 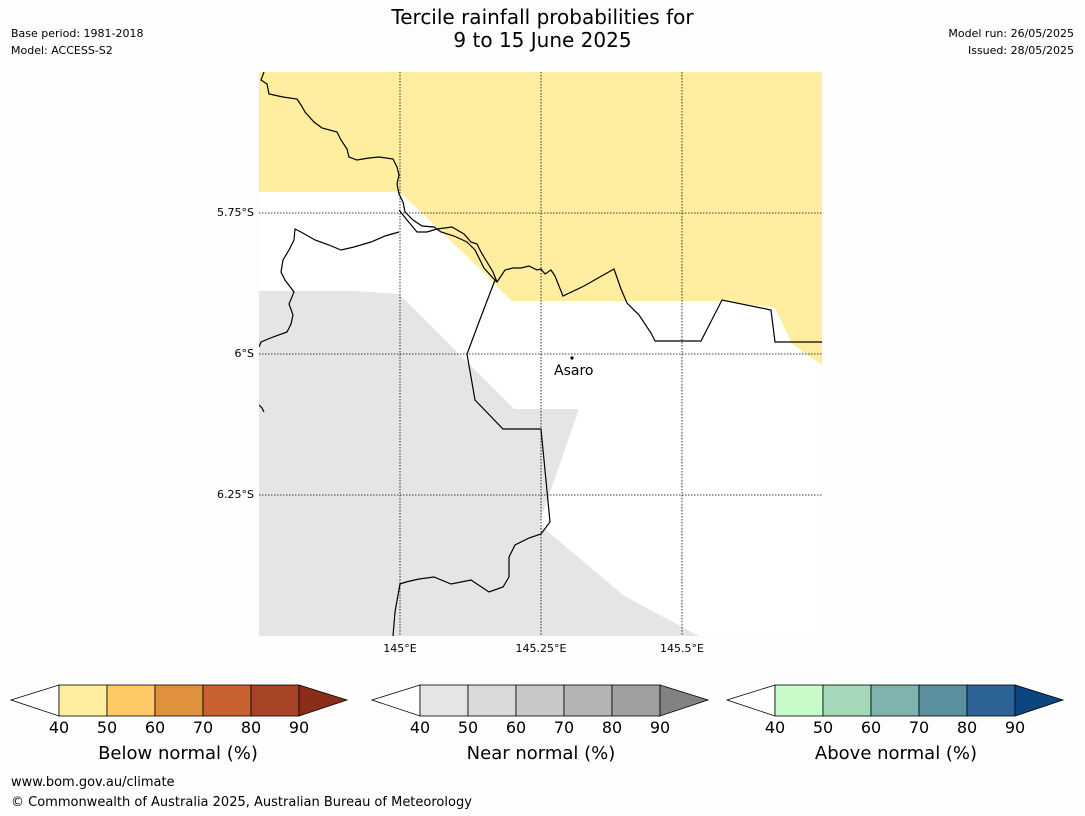 I want to click on colorbar-below-title: Below normal (%), so click(x=178, y=753).